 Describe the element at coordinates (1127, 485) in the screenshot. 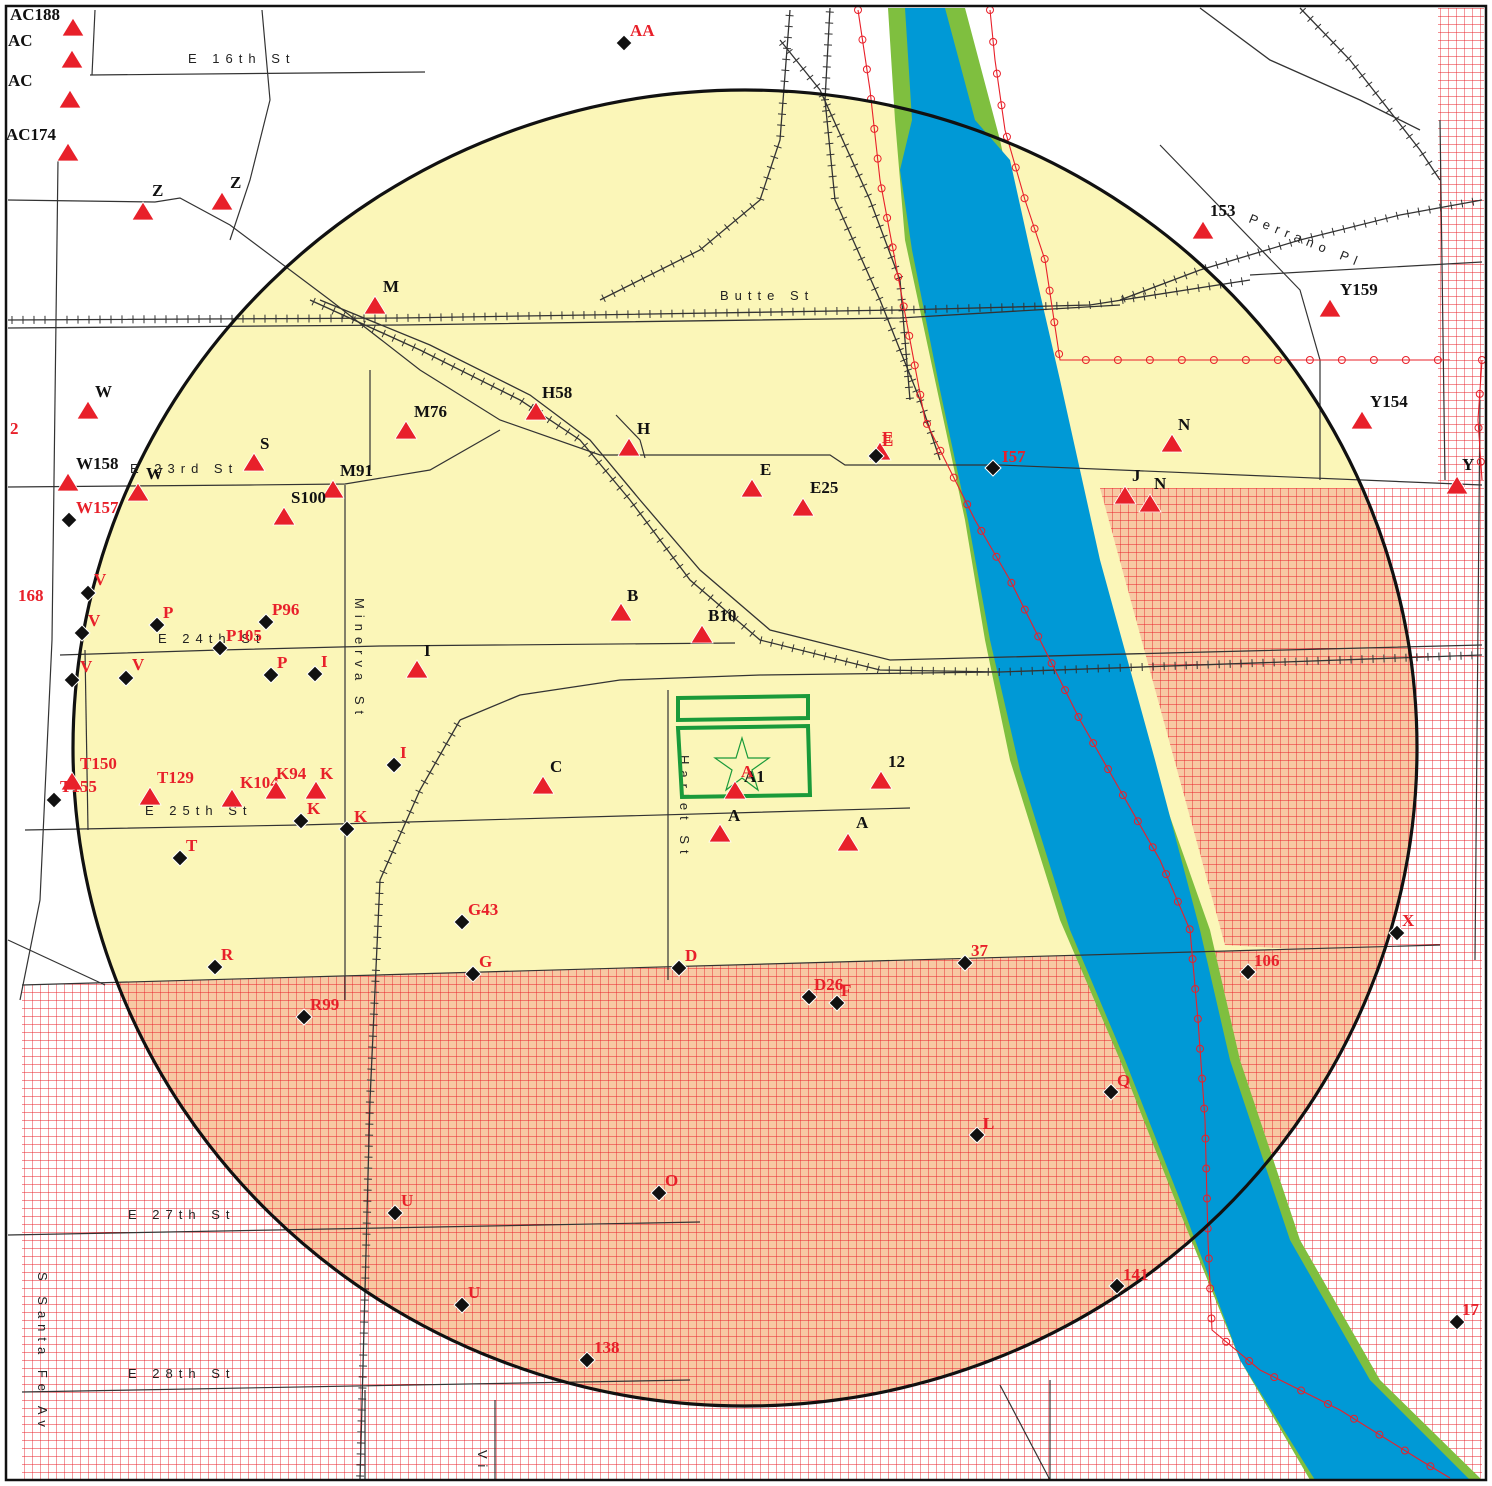

I see `site-marker-triangle: J` at that location.